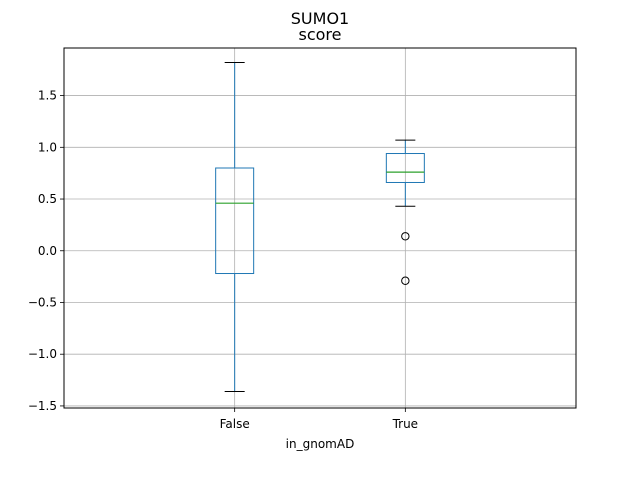 This screenshot has height=480, width=640. I want to click on y-tick-label: 1.5, so click(47, 96).